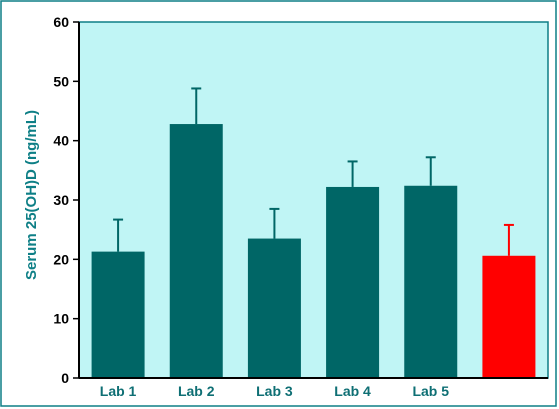 This screenshot has width=559, height=409. What do you see at coordinates (61, 141) in the screenshot?
I see `y-tick-label: 40` at bounding box center [61, 141].